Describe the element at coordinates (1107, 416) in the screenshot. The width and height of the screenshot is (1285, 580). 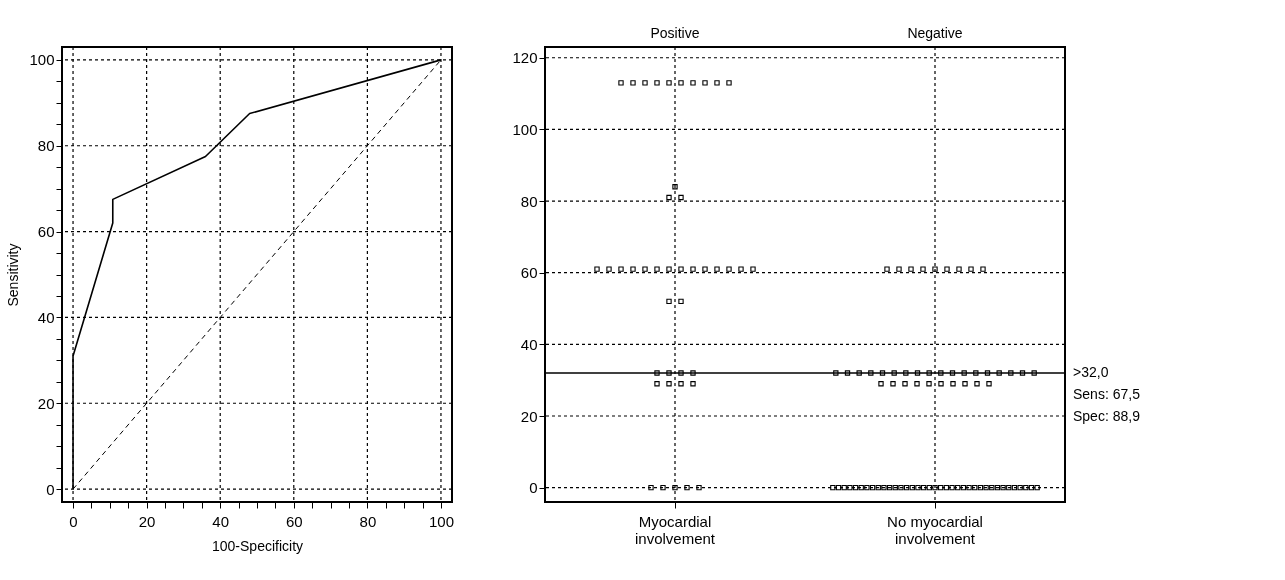
I see `text: Spec: 88,9` at that location.